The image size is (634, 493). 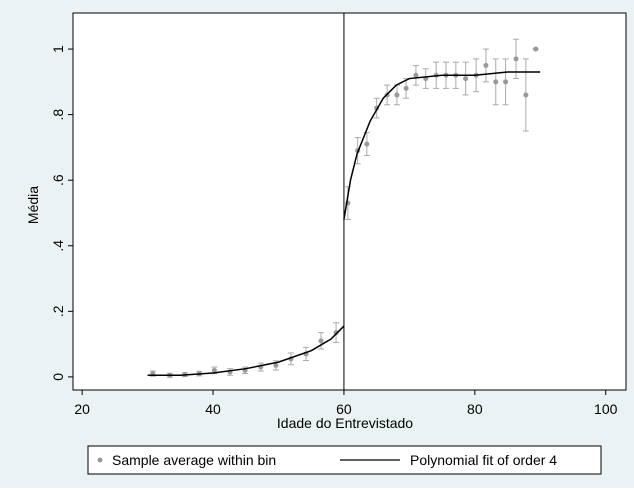 I want to click on y-tick-label: .4, so click(x=58, y=246).